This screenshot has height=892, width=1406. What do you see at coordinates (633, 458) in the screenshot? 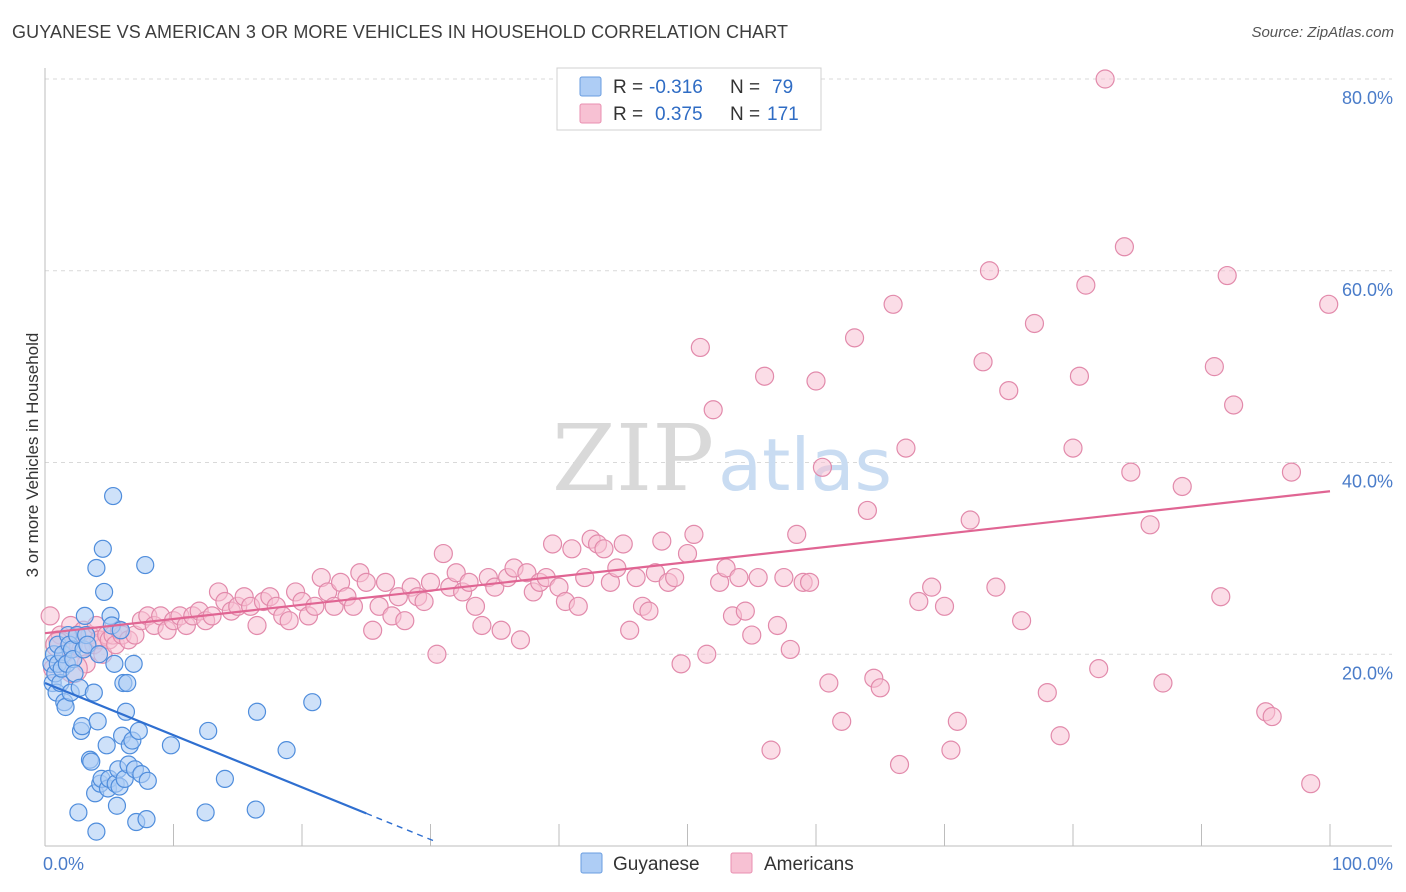
I see `watermark-zip: ZIP` at bounding box center [633, 458].